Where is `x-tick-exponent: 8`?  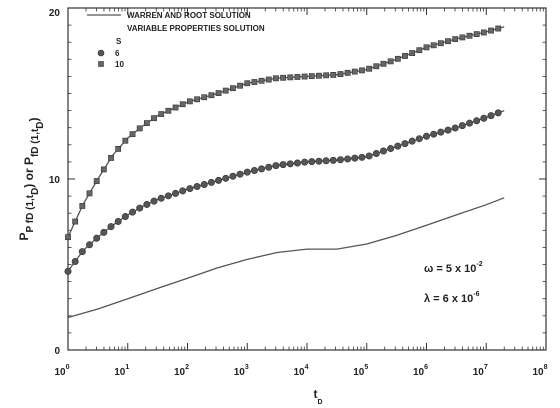 x-tick-exponent: 8 is located at coordinates (546, 367).